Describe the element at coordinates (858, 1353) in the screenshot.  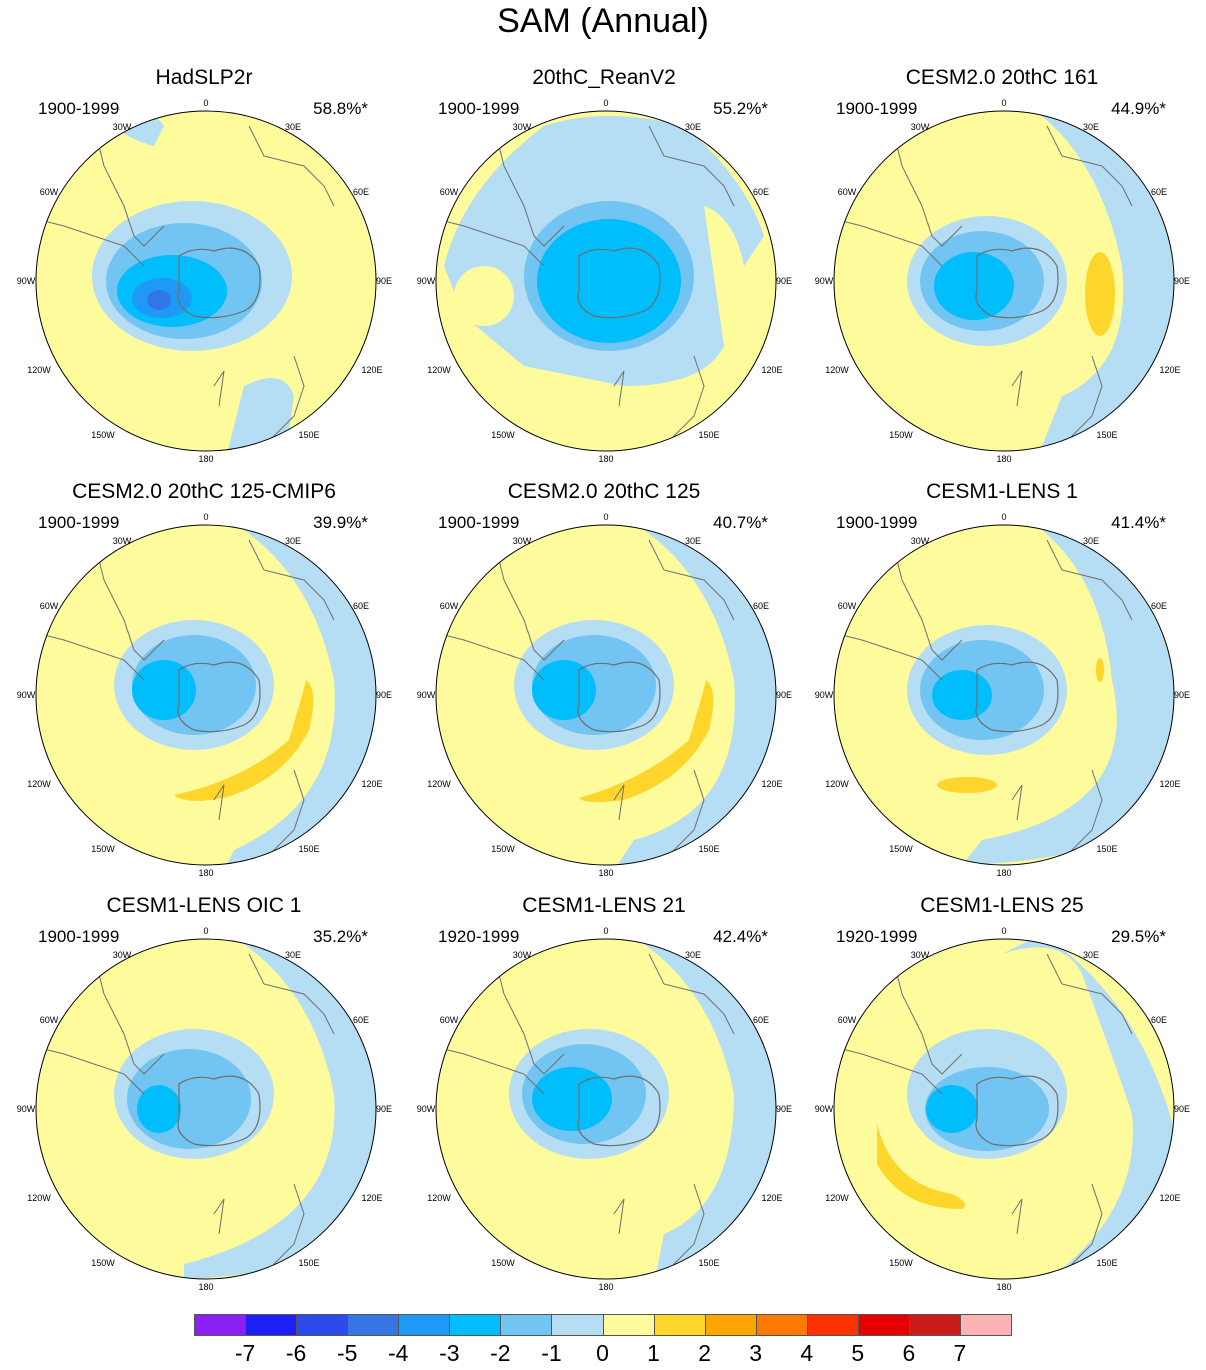
I see `colorbar-label: 5` at that location.